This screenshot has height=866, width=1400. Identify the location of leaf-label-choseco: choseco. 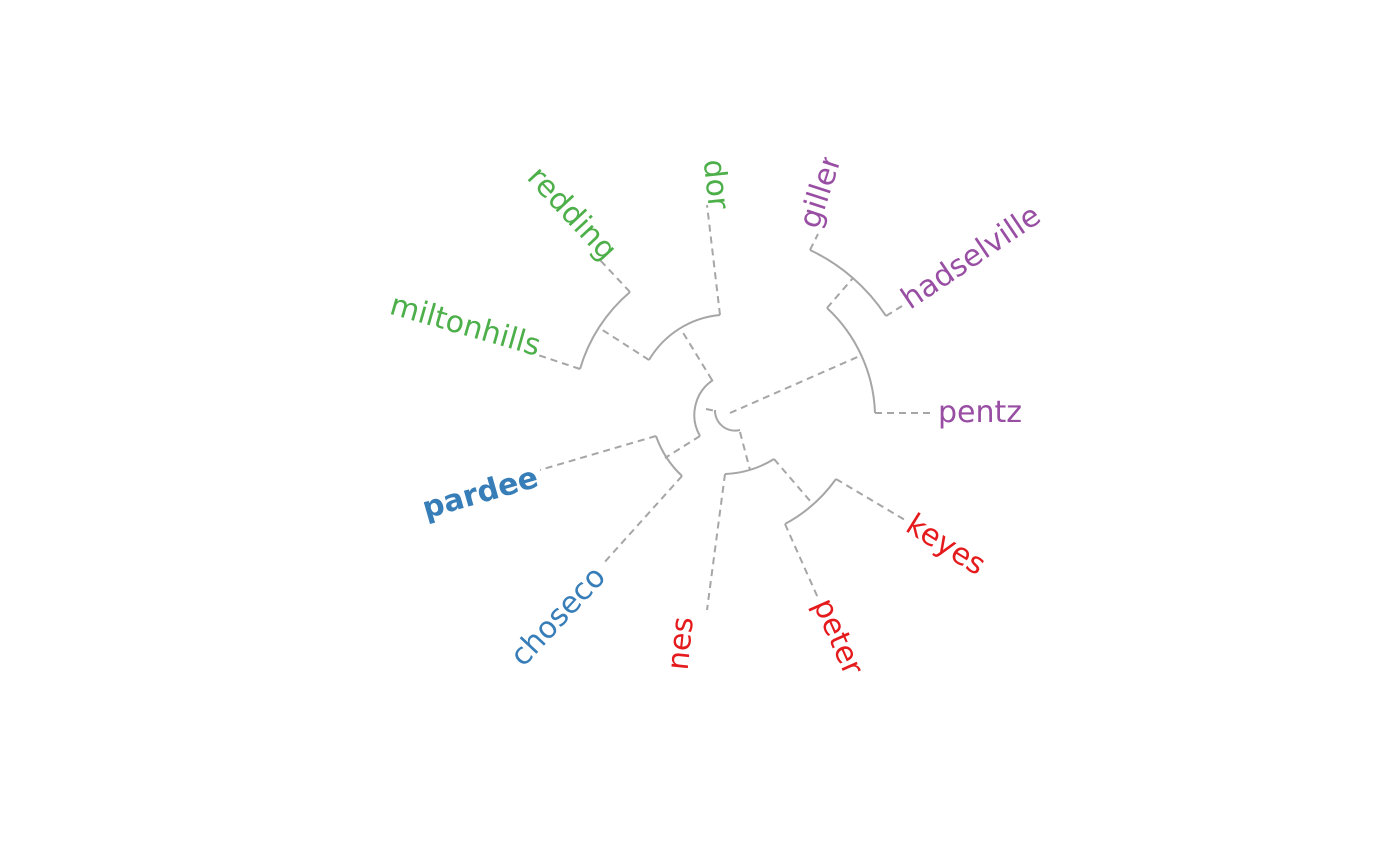
(557, 617).